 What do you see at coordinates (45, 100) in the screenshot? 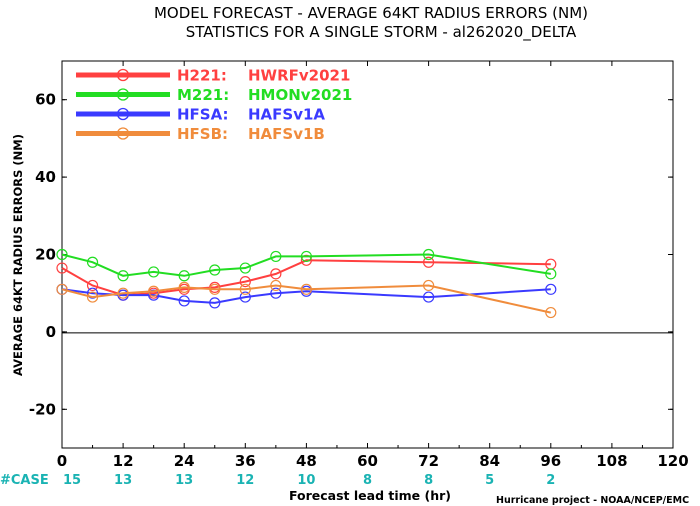
I see `y-tick-label: 60` at bounding box center [45, 100].